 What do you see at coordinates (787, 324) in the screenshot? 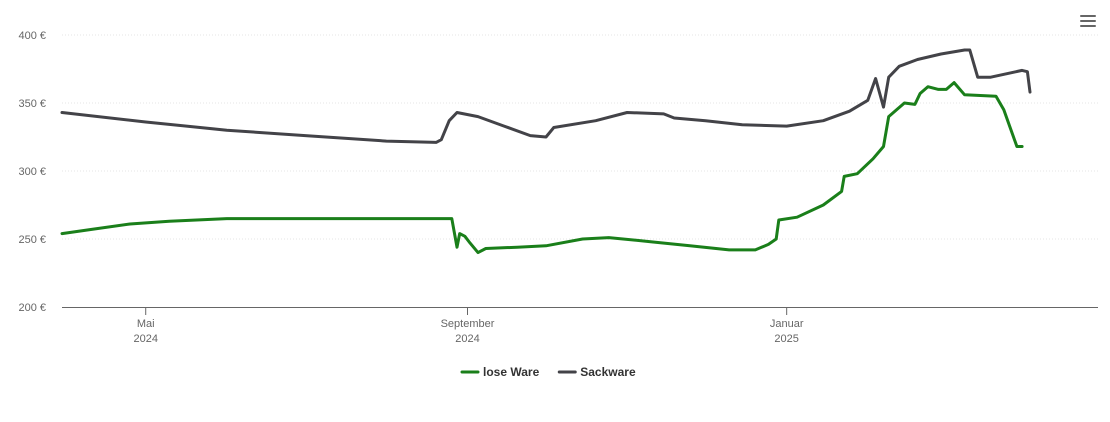
I see `x-tick-label: Januar` at bounding box center [787, 324].